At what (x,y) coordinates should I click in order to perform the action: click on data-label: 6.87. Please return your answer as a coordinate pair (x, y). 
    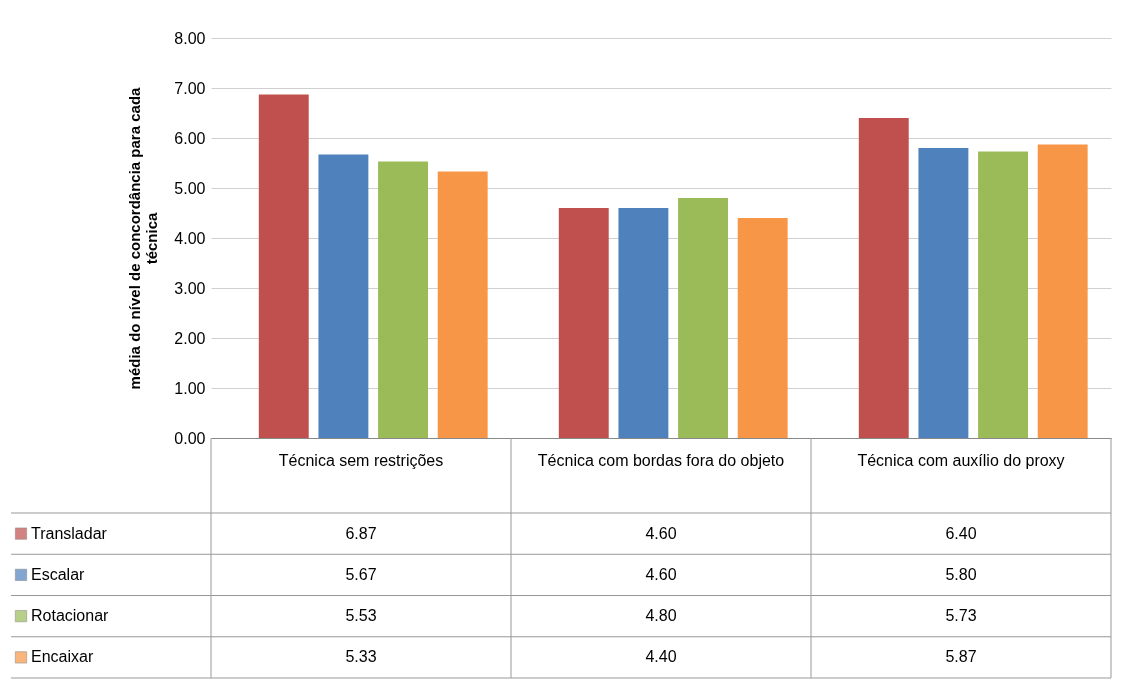
    Looking at the image, I should click on (361, 533).